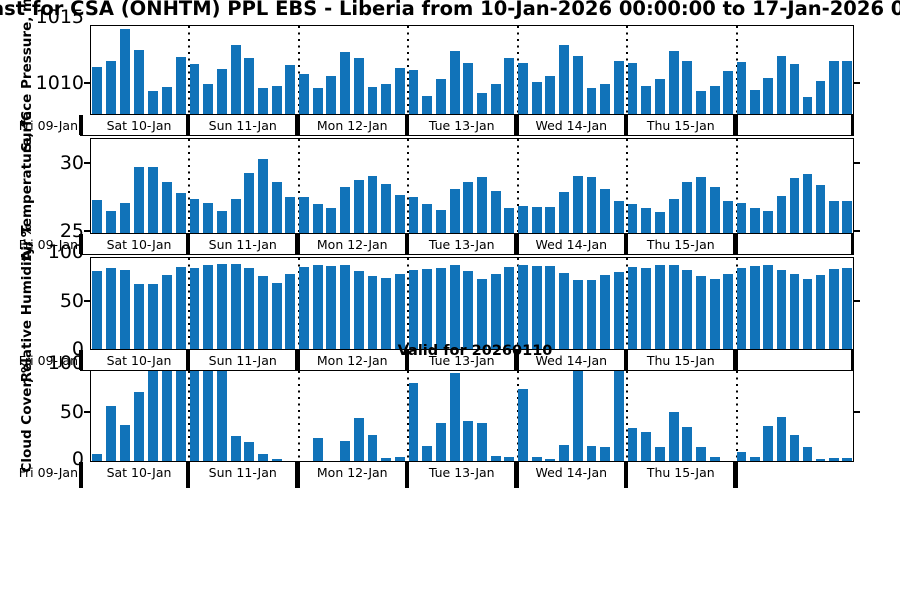  What do you see at coordinates (242, 244) in the screenshot?
I see `x-day-label: Sun 11-Jan` at bounding box center [242, 244].